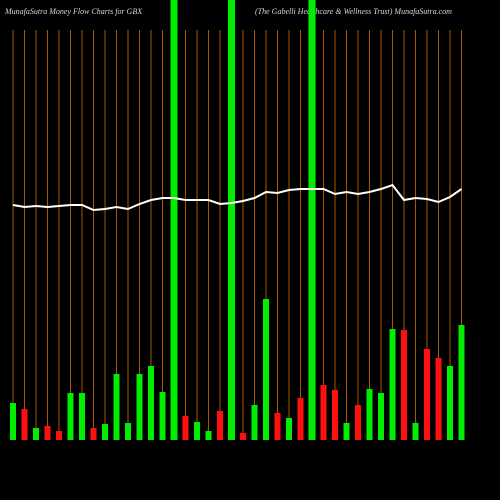 This screenshot has height=500, width=500. Describe the element at coordinates (73, 11) in the screenshot. I see `chart-title: MunafaSutra Money Flow Charts for GBX` at that location.